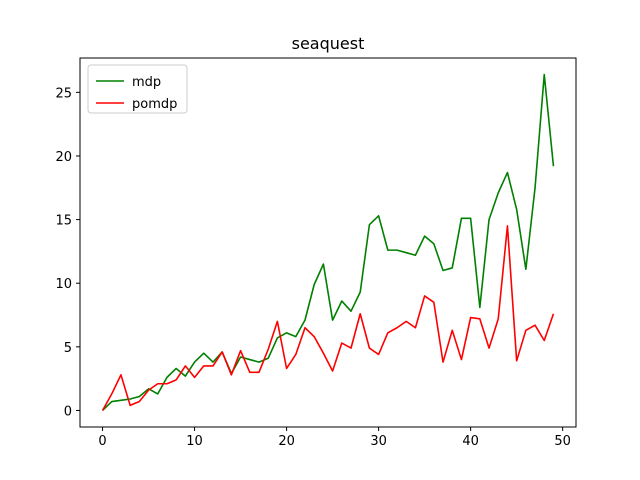 This screenshot has height=480, width=640. I want to click on legend-label-pomdp: pomdp, so click(154, 104).